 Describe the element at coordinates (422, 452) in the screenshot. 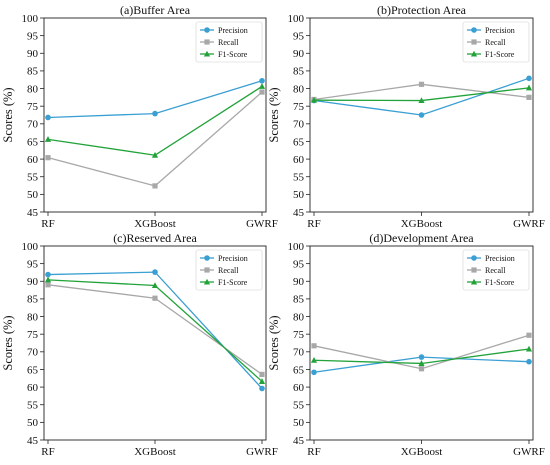

I see `x-tick-label: XGBoost` at that location.